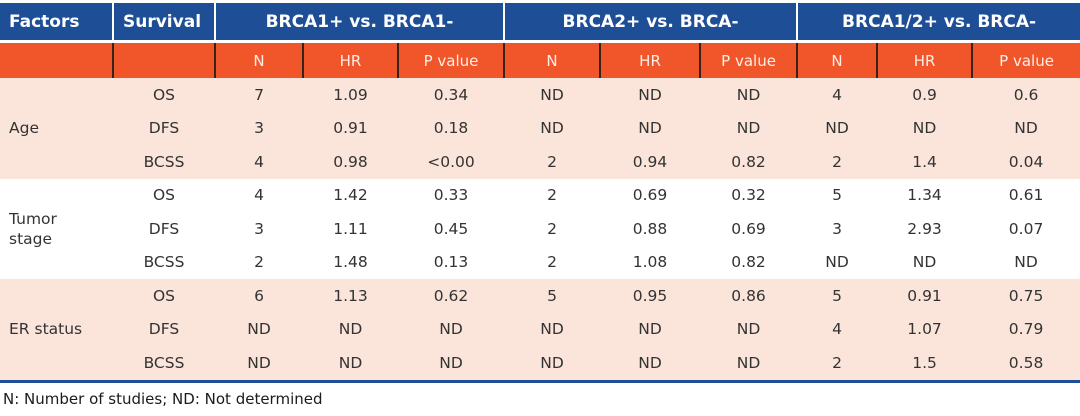  What do you see at coordinates (1026, 162) in the screenshot?
I see `value-cell: 0.04` at bounding box center [1026, 162].